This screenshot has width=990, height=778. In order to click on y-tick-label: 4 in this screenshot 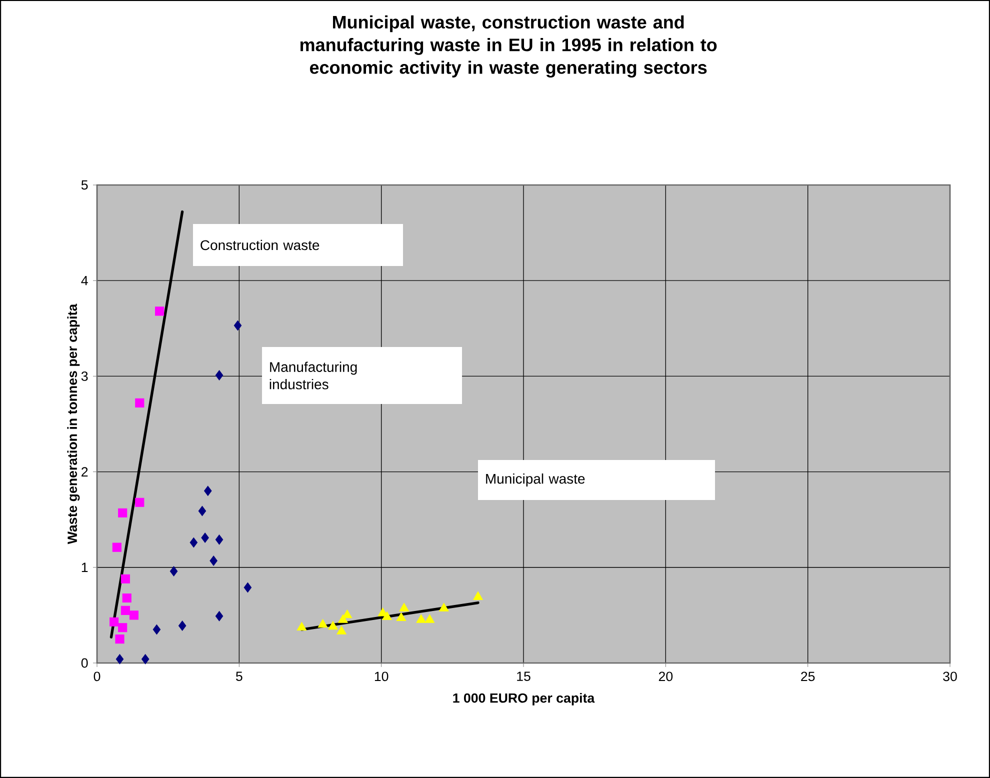, I will do `click(84, 281)`.